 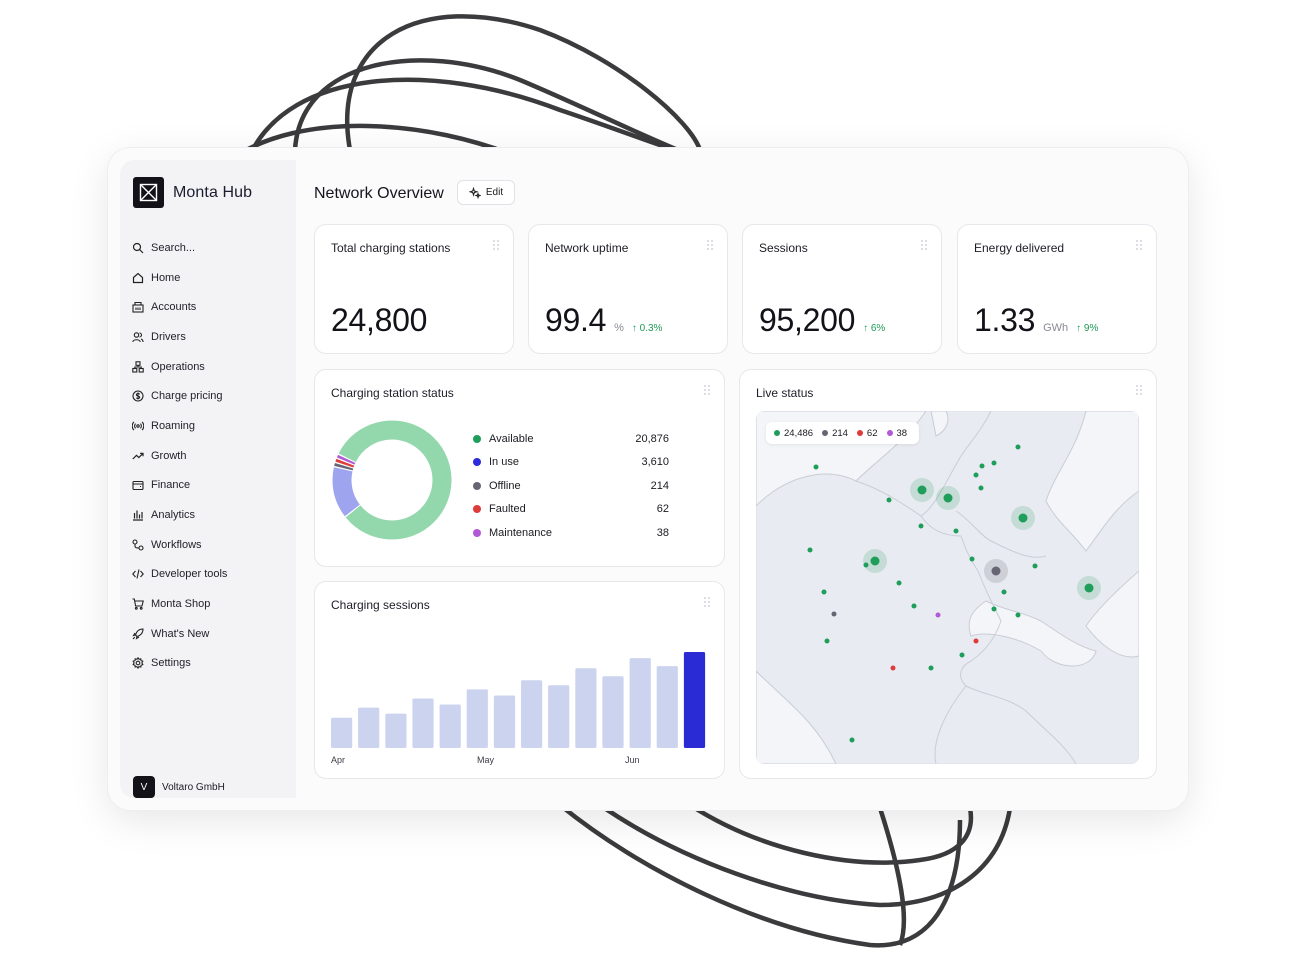 What do you see at coordinates (391, 248) in the screenshot?
I see `kpi-title: Total charging stations` at bounding box center [391, 248].